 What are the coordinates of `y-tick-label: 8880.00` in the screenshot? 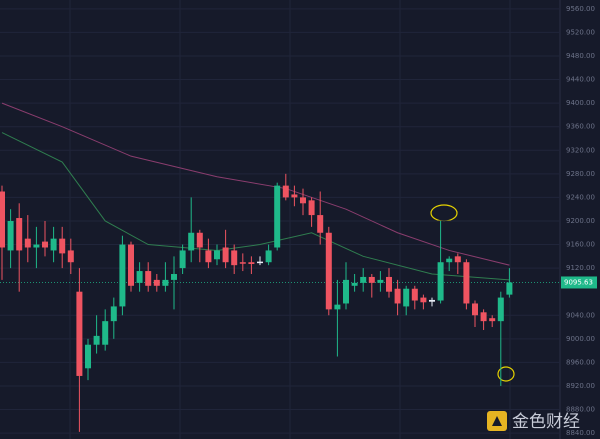 It's located at (580, 410).